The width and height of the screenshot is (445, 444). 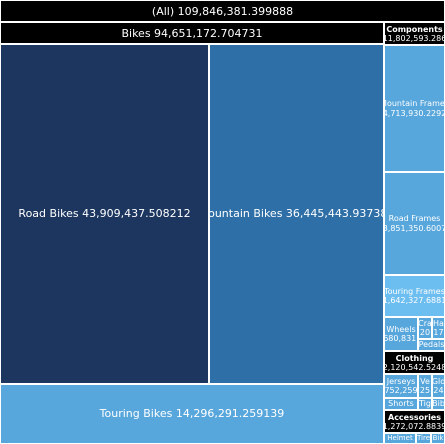 What do you see at coordinates (414, 300) in the screenshot?
I see `touring-frames-tile-value: 1,642,327.6881` at bounding box center [414, 300].